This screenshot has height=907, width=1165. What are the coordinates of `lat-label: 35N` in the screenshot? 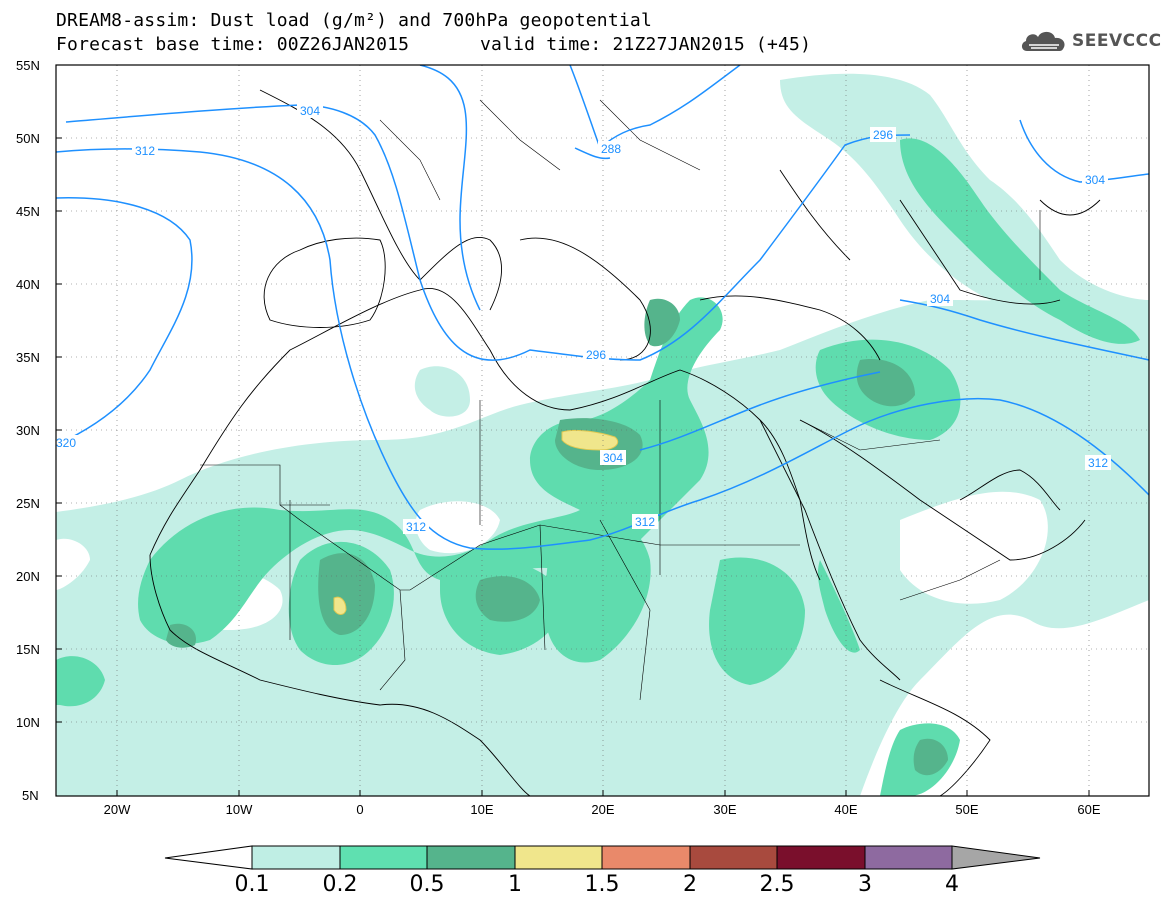 It's located at (28, 357).